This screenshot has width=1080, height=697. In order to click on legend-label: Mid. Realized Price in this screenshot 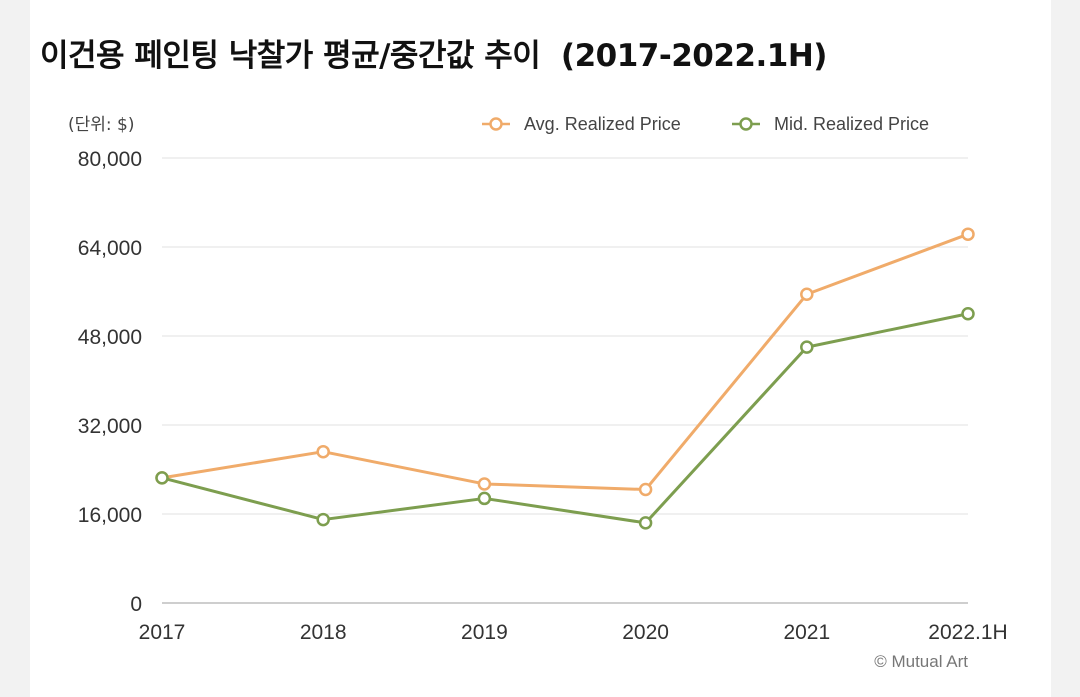, I will do `click(851, 124)`.